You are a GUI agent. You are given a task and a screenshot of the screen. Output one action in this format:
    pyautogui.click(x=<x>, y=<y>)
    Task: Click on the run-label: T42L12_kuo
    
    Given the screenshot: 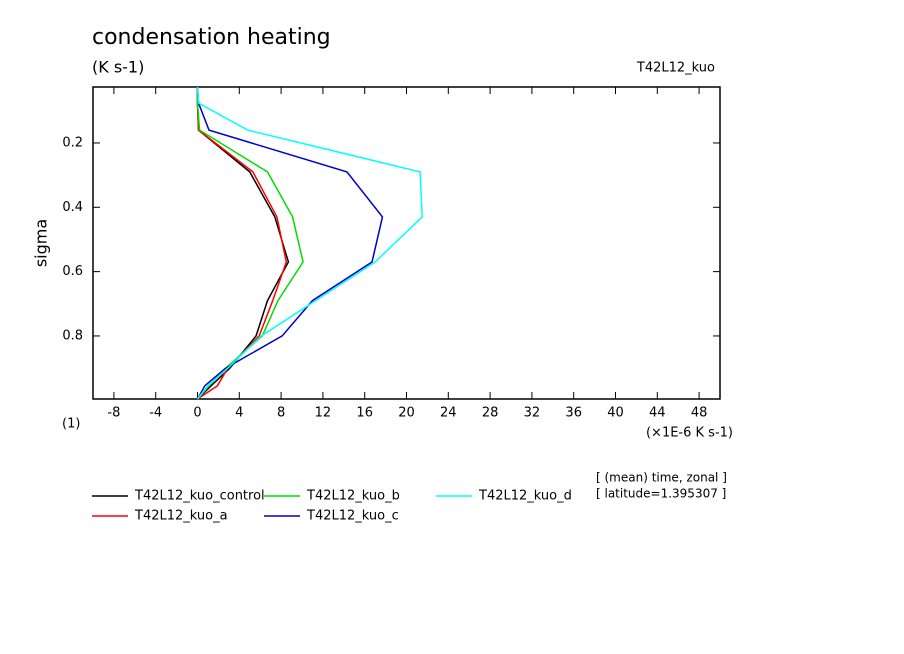 What is the action you would take?
    pyautogui.click(x=675, y=68)
    